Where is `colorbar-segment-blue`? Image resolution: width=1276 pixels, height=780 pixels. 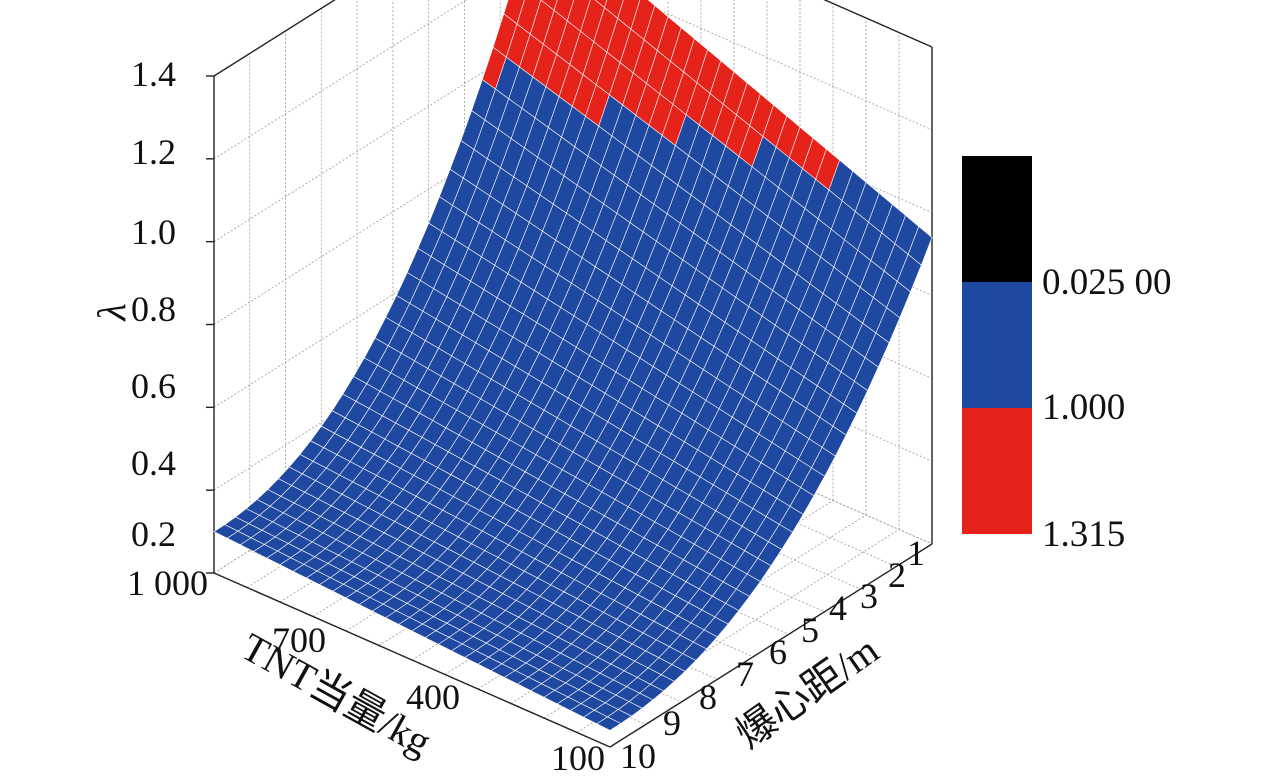
colorbar-segment-blue is located at coordinates (997, 345).